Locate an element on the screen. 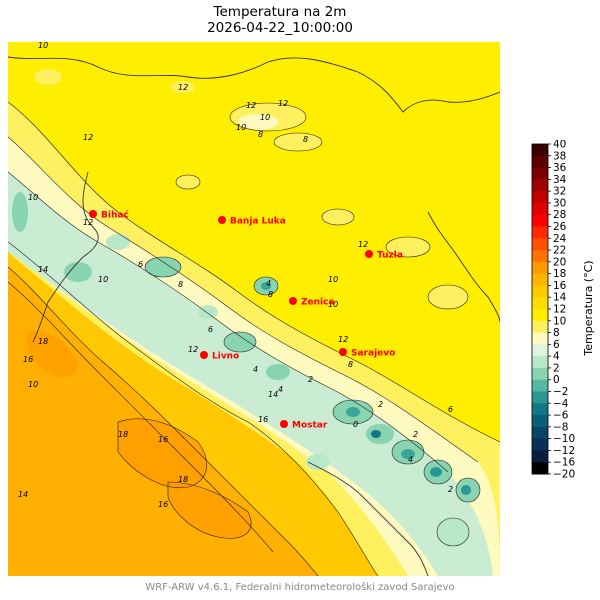  colorbar-tick-label: 4 is located at coordinates (556, 357).